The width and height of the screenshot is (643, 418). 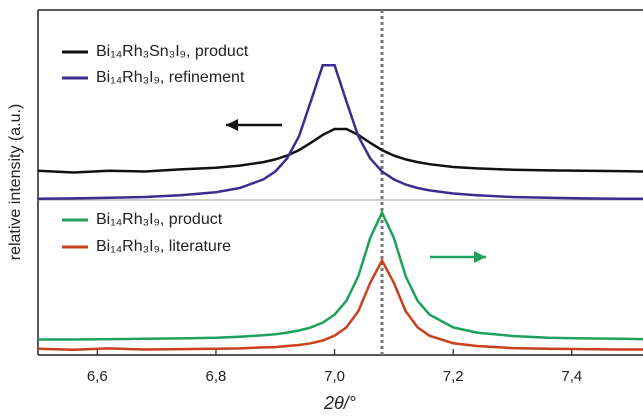 What do you see at coordinates (15, 182) in the screenshot?
I see `y-axis-label: relative intensity (a.u.)` at bounding box center [15, 182].